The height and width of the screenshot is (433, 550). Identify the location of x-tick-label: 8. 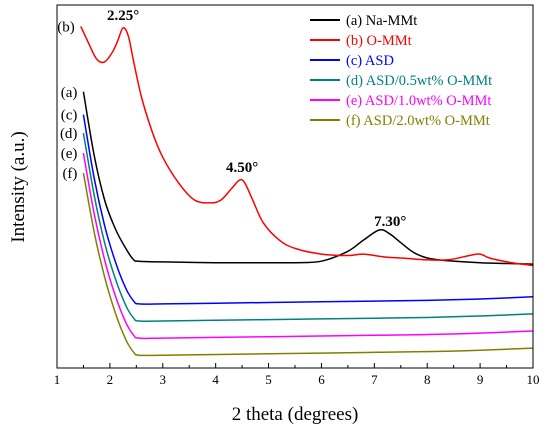
(427, 379).